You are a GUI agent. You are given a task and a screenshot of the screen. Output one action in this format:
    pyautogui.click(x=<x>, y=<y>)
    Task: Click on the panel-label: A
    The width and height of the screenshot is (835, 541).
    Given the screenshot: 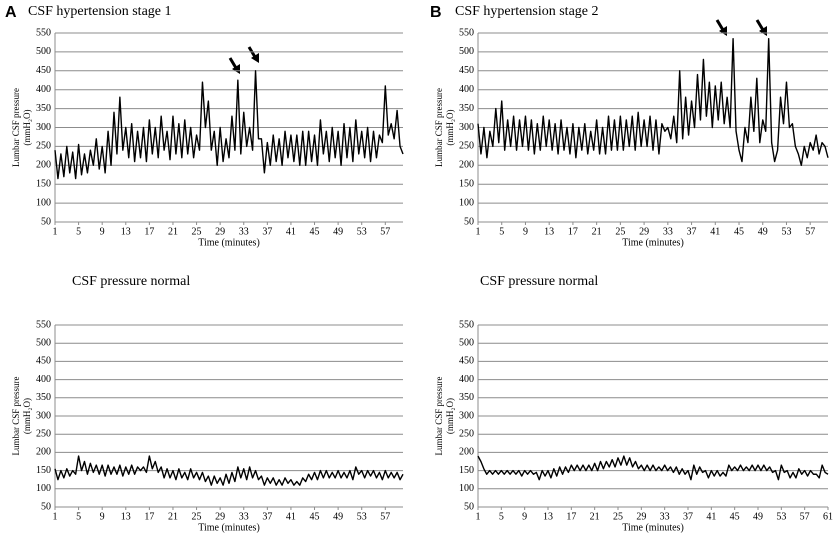 What is the action you would take?
    pyautogui.click(x=11, y=12)
    